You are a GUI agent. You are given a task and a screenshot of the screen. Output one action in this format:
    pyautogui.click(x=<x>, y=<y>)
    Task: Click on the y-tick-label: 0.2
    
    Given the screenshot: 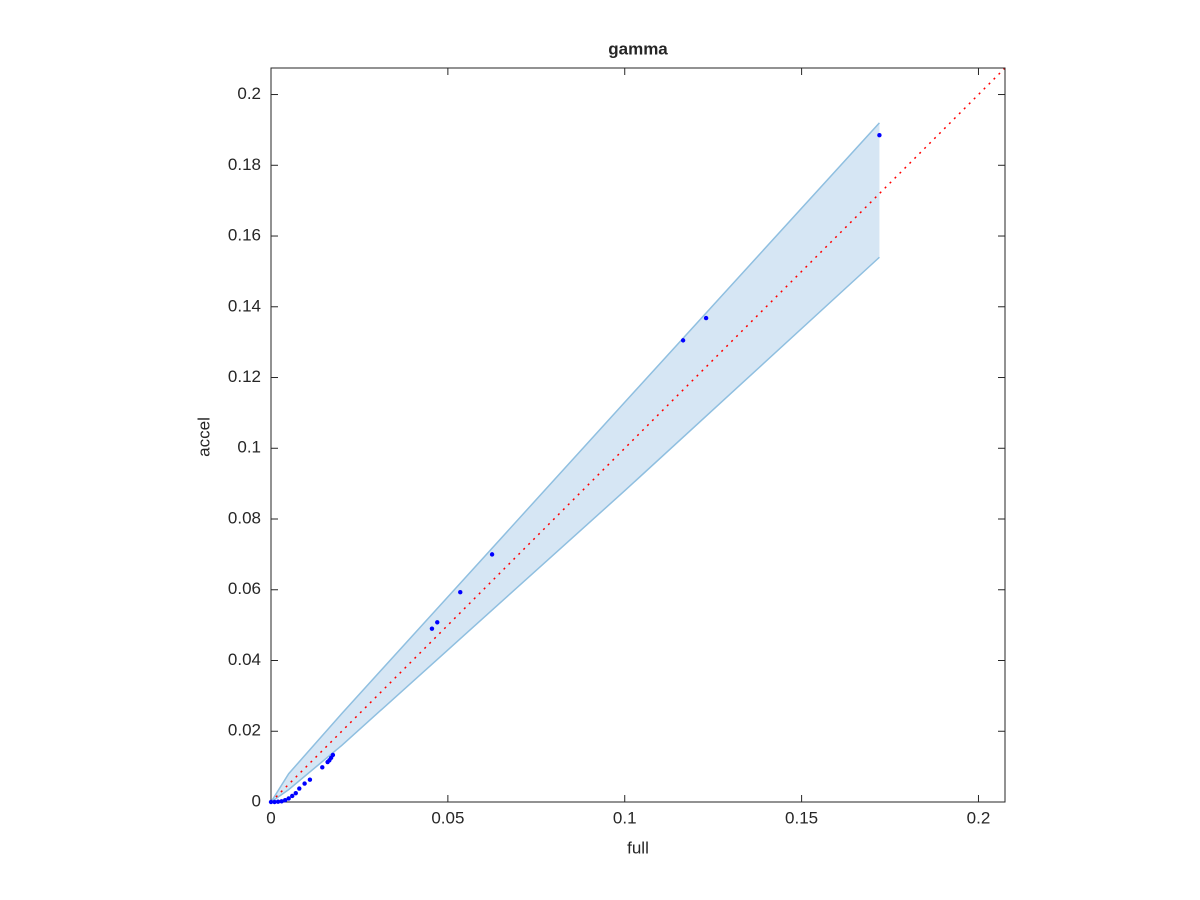 What is the action you would take?
    pyautogui.click(x=249, y=93)
    